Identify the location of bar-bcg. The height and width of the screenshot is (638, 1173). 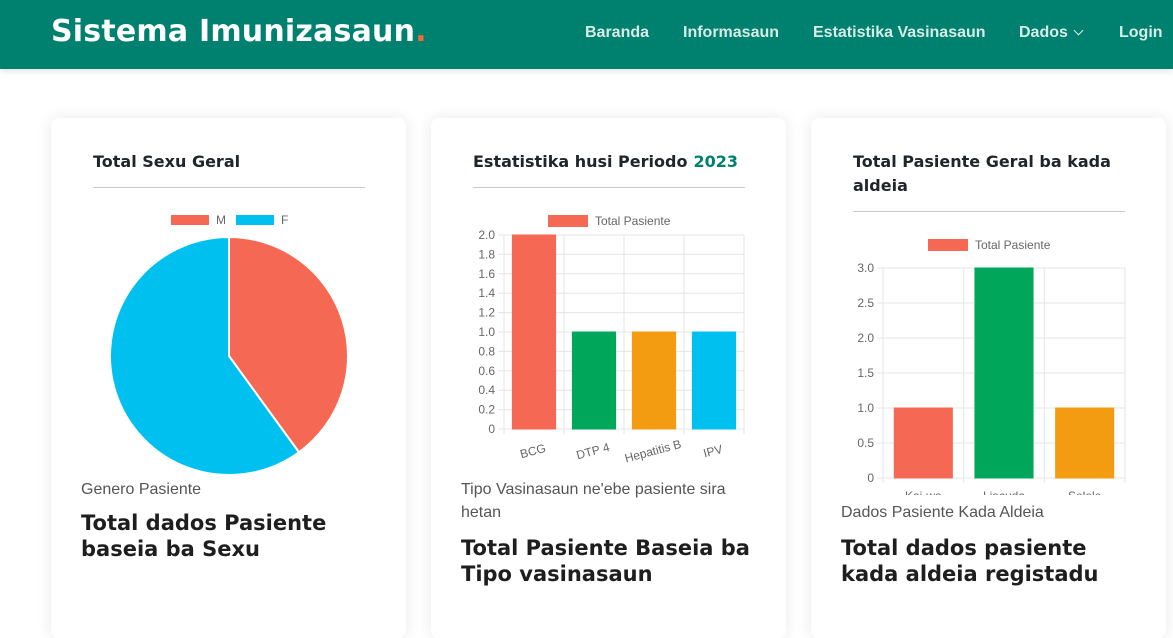
(534, 332).